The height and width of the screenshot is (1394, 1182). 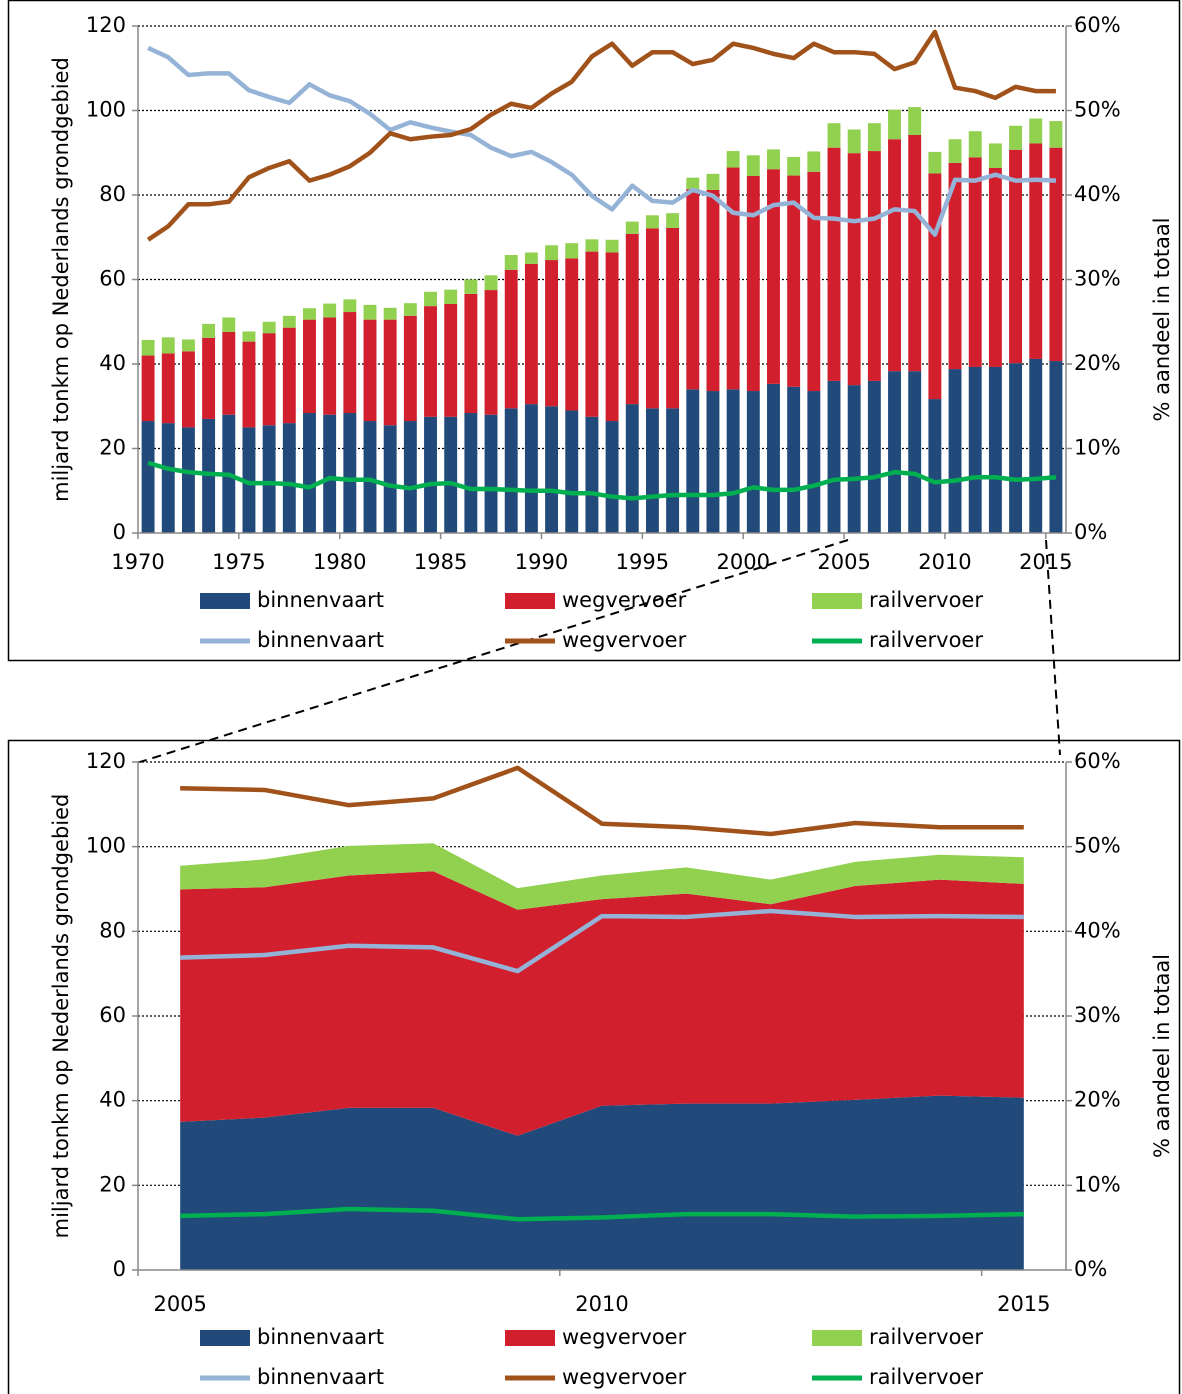 I want to click on x-tick-label: 1990, so click(x=541, y=562).